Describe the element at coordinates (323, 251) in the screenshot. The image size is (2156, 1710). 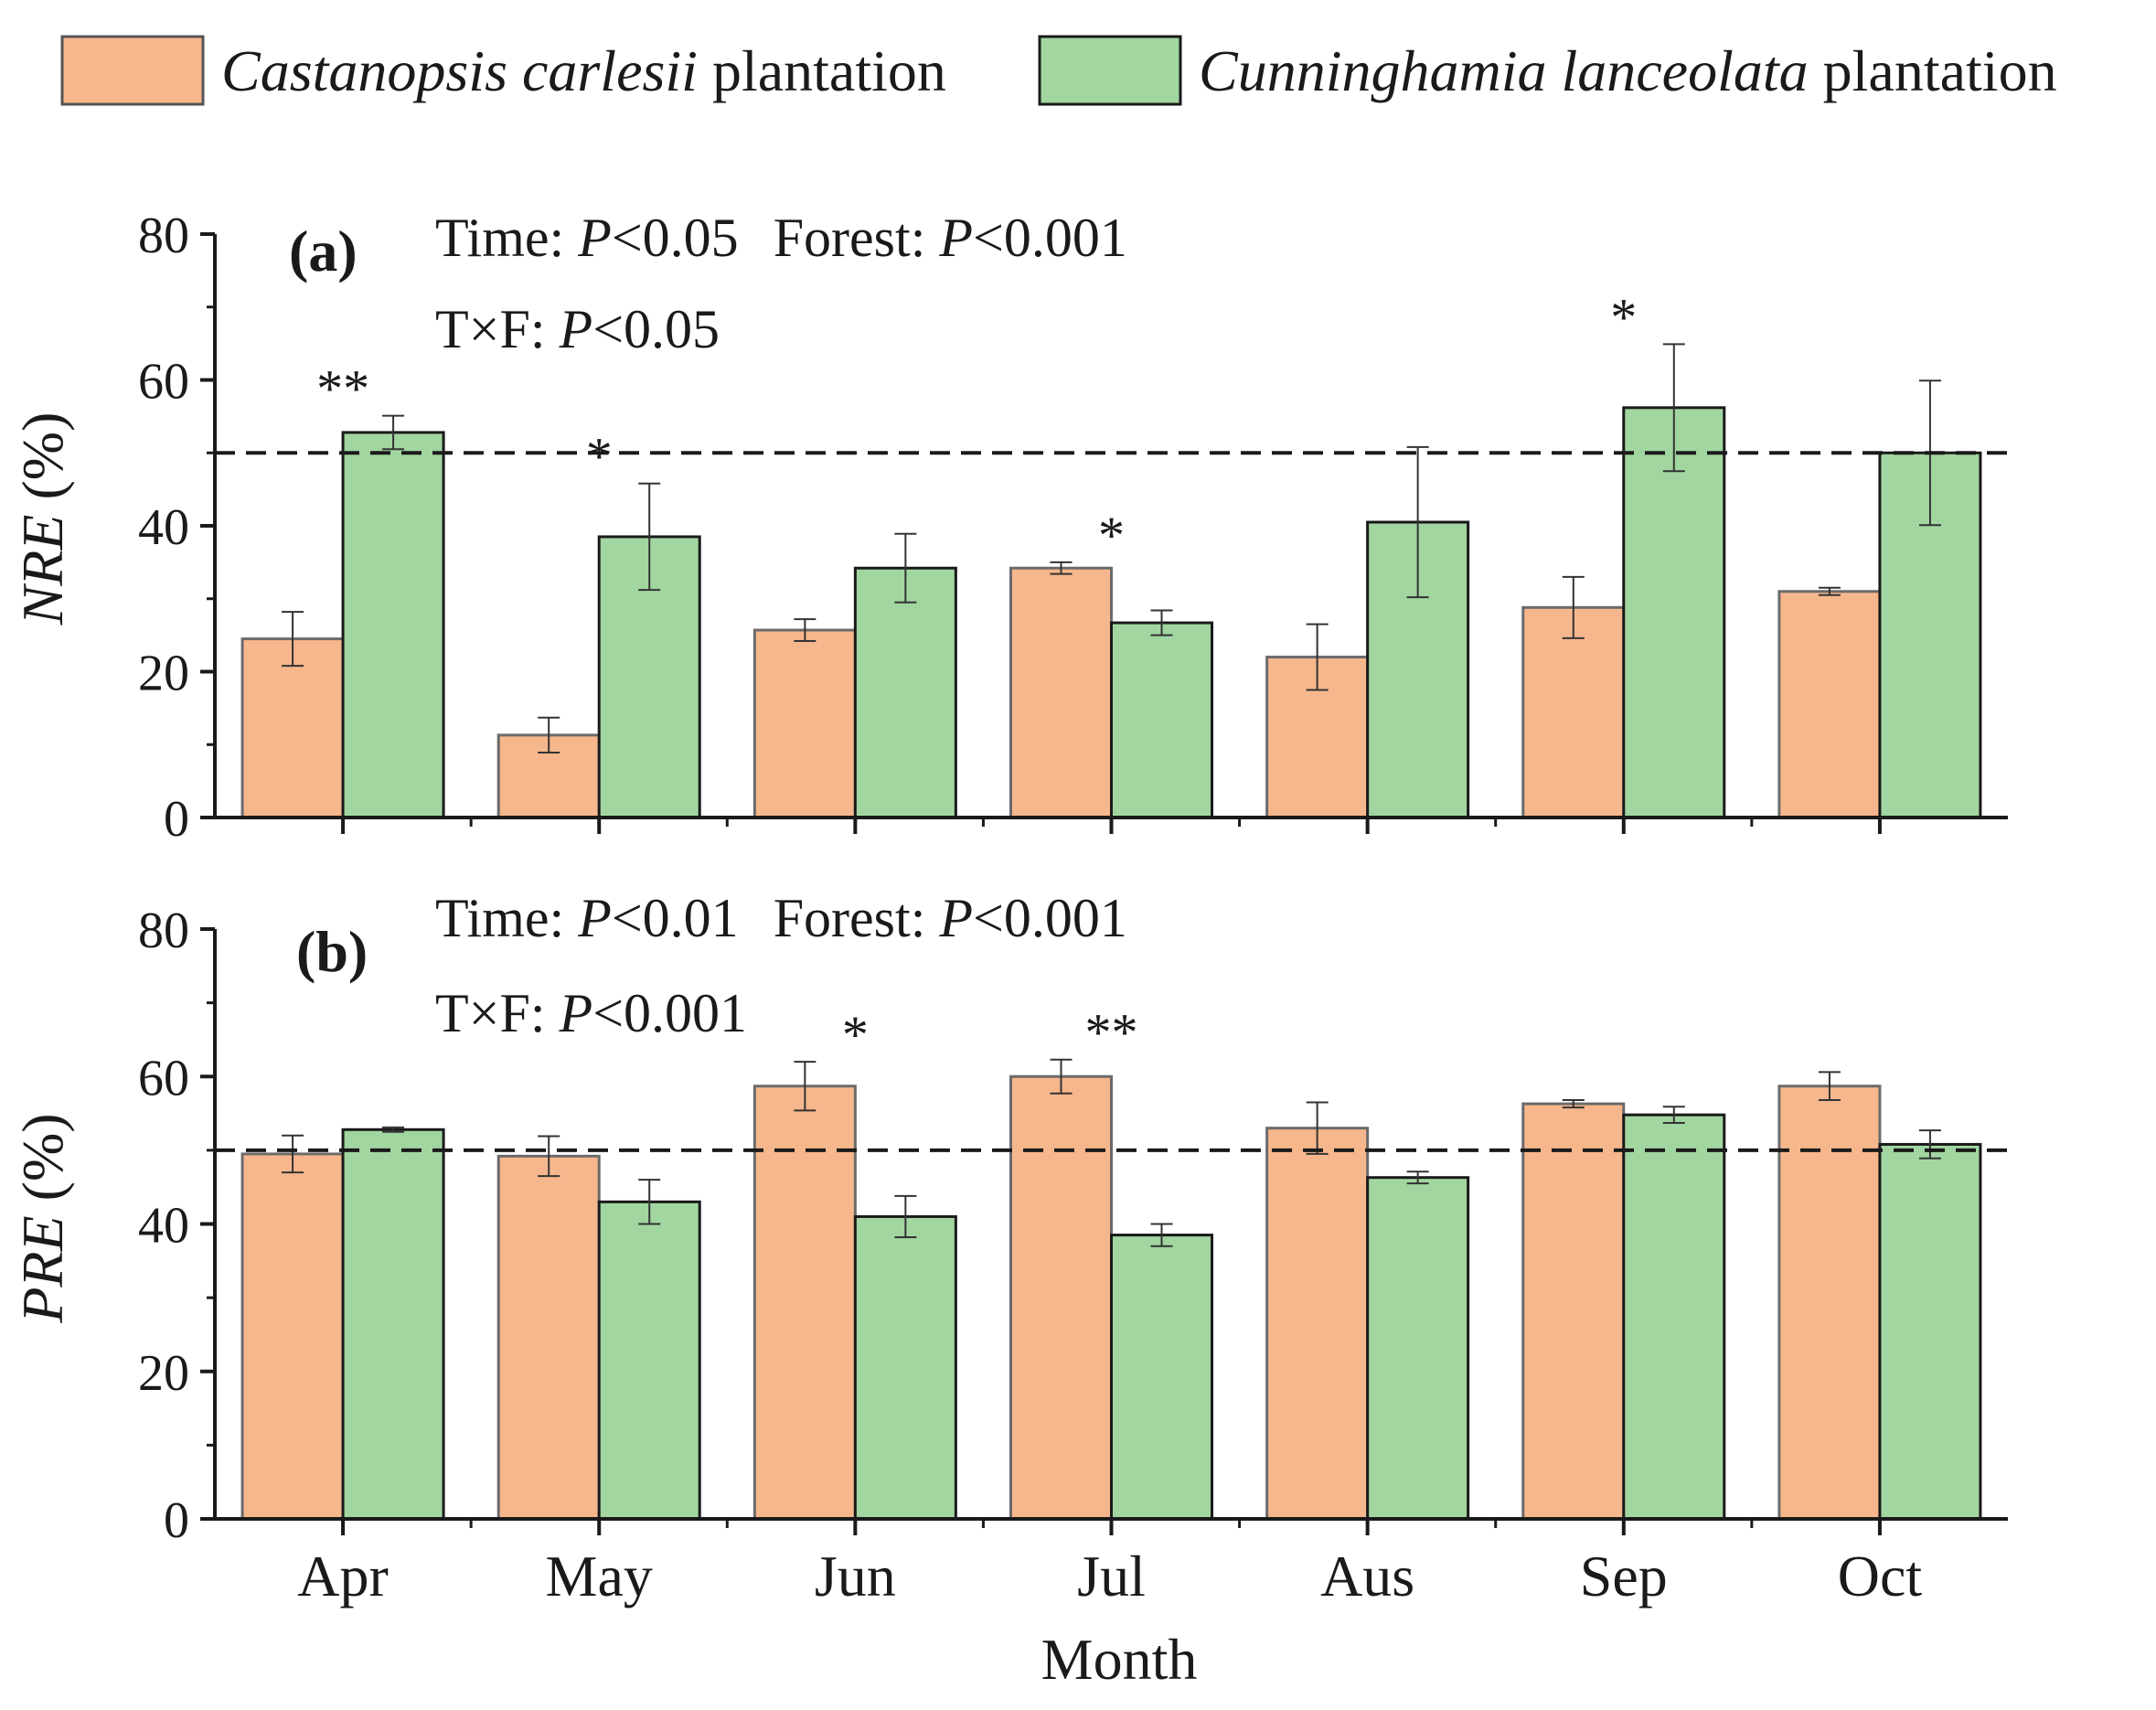
I see `panel-a-label: (a)` at that location.